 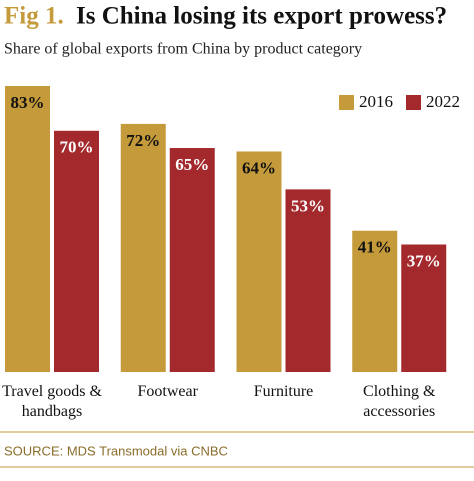 What do you see at coordinates (192, 164) in the screenshot?
I see `value-label: 65%` at bounding box center [192, 164].